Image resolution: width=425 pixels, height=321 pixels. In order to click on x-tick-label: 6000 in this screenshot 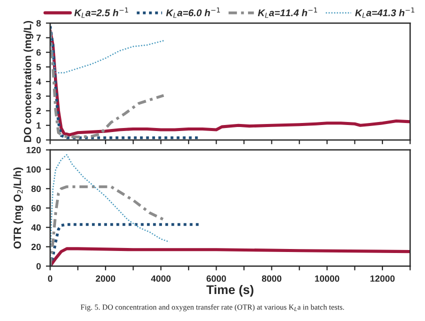, I will do `click(216, 278)`.